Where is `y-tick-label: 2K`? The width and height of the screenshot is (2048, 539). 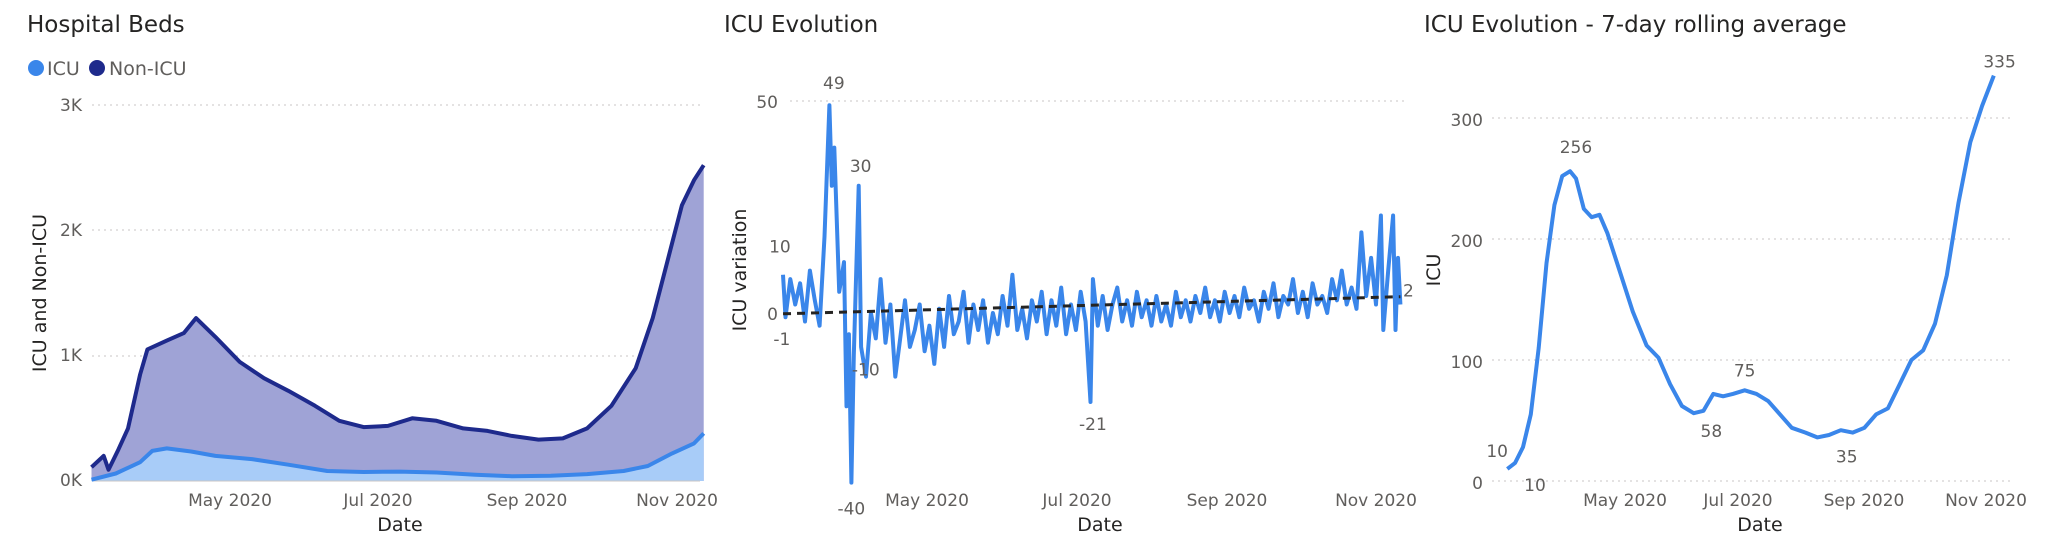 y-tick-label: 2K is located at coordinates (71, 231).